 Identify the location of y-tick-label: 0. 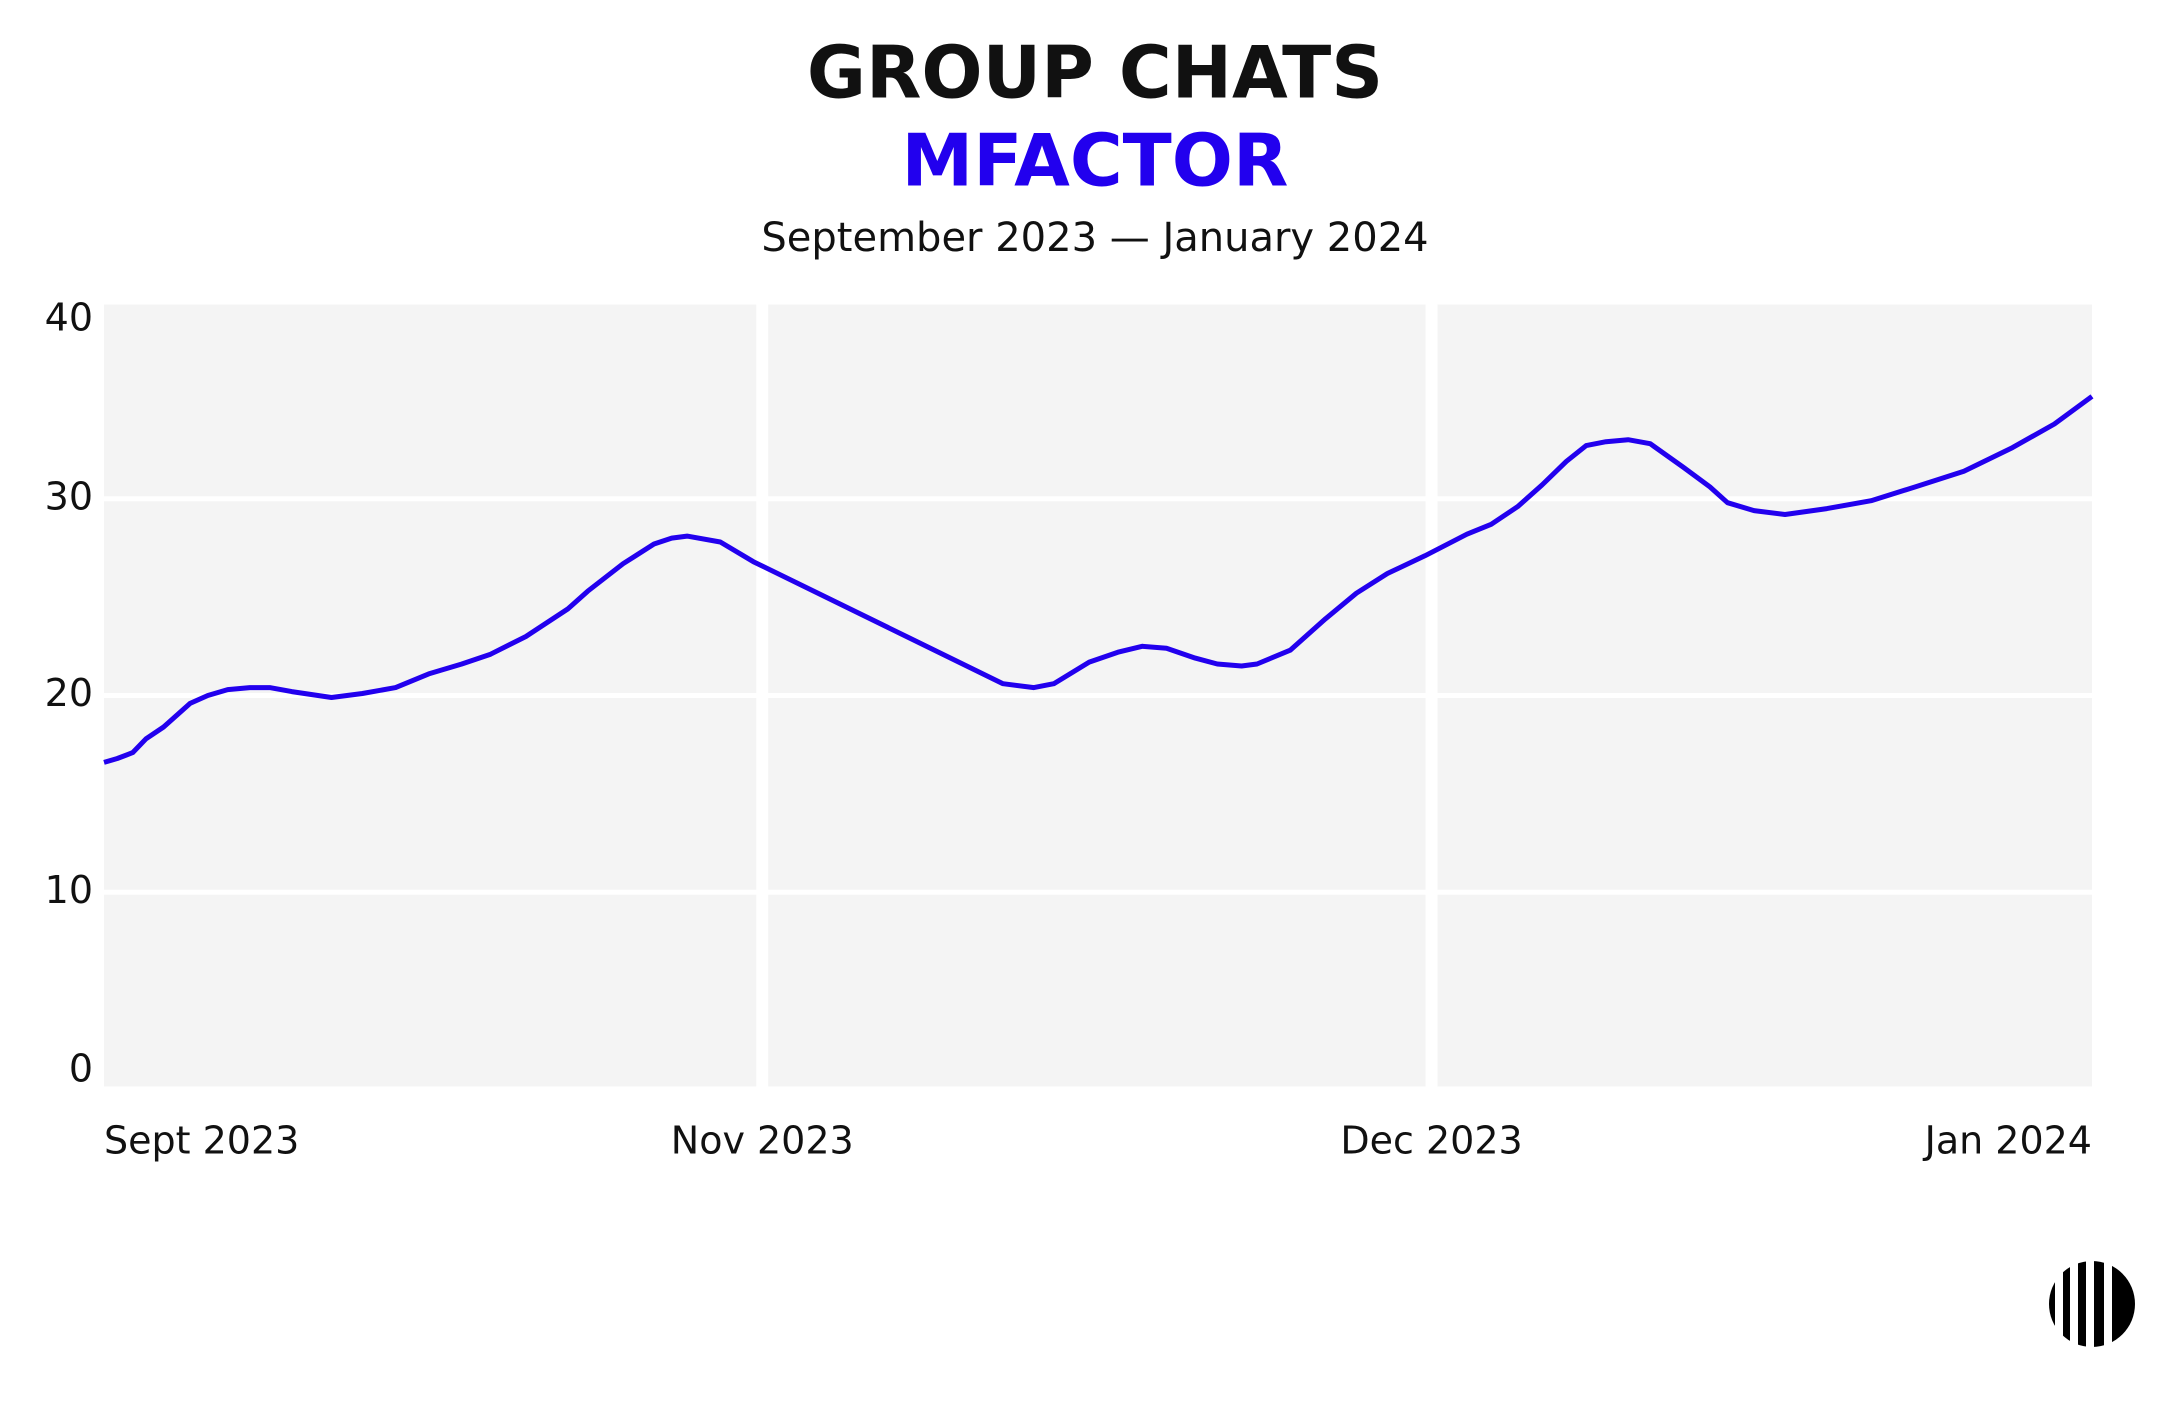
(81, 1069).